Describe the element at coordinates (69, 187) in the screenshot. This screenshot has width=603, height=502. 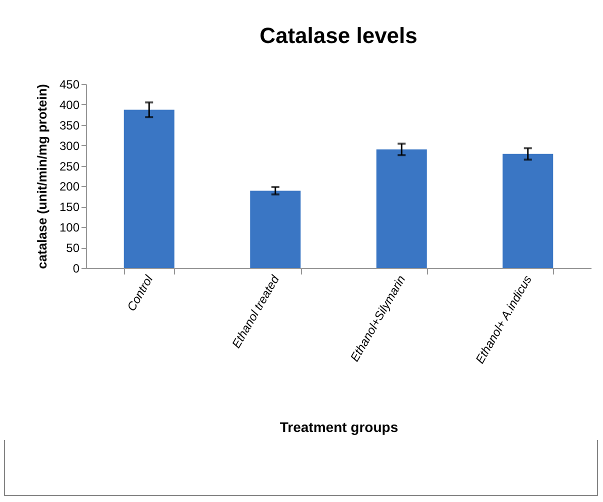
I see `y-tick-label: 200` at that location.